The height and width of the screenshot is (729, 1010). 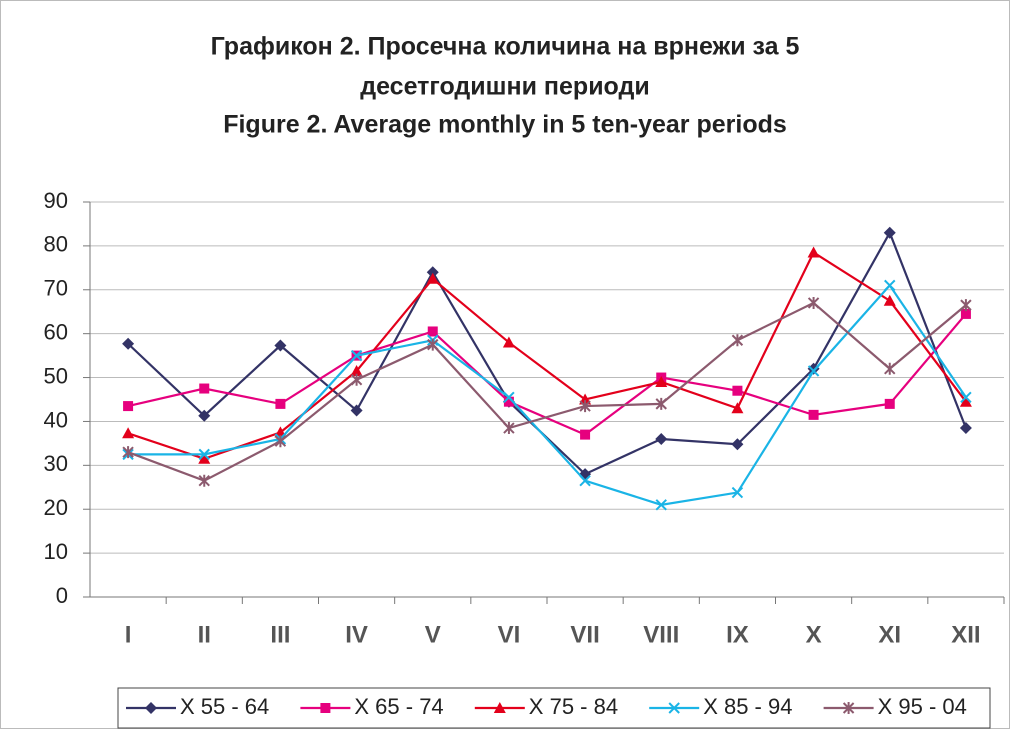 I want to click on y-tick-label: 50, so click(x=56, y=375).